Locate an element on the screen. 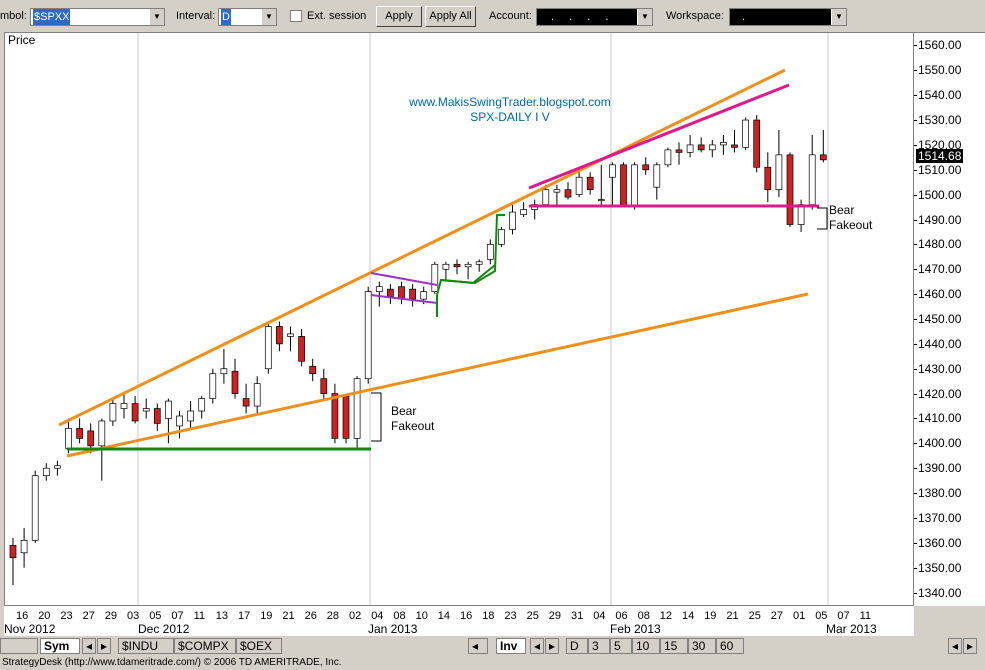 The width and height of the screenshot is (985, 670). price-tick-label: 1450.00 is located at coordinates (940, 319).